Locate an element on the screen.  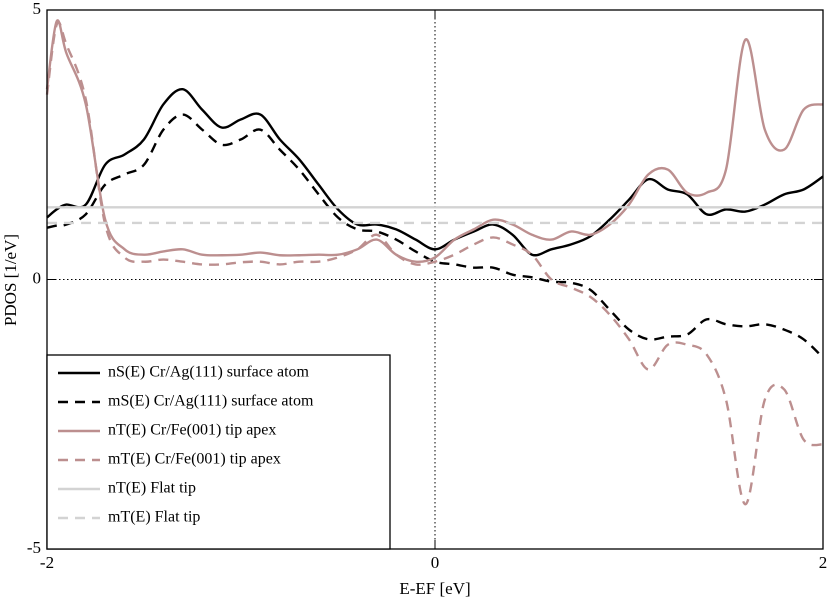
y-tick-label: -5 is located at coordinates (34, 547).